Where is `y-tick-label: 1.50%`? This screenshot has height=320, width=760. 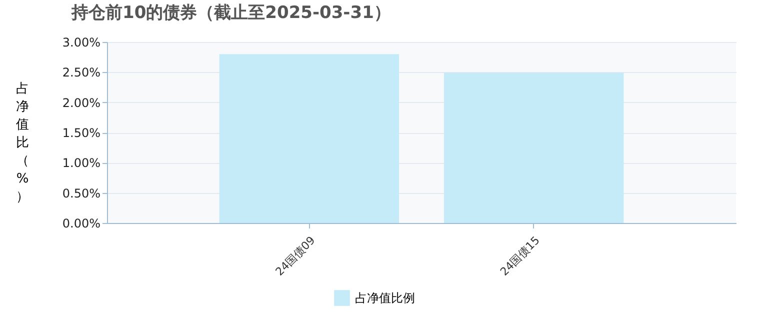 y-tick-label: 1.50% is located at coordinates (81, 133).